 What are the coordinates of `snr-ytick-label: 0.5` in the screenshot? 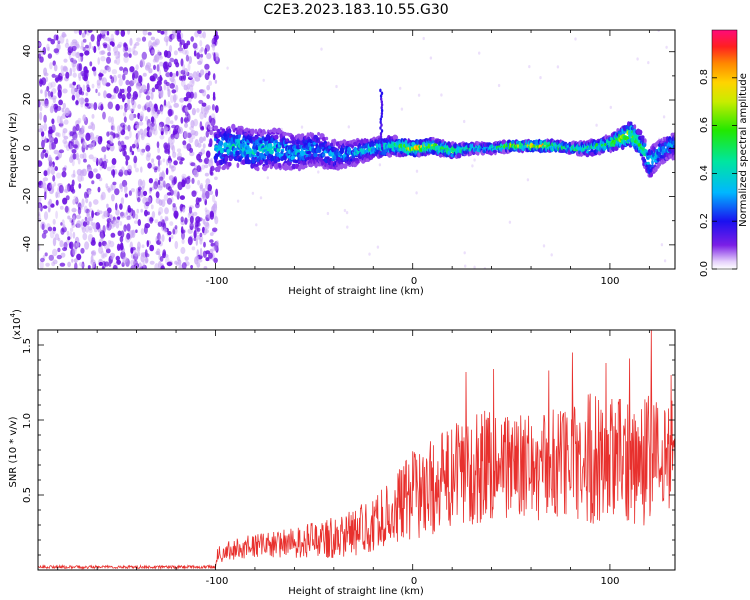 It's located at (27, 495).